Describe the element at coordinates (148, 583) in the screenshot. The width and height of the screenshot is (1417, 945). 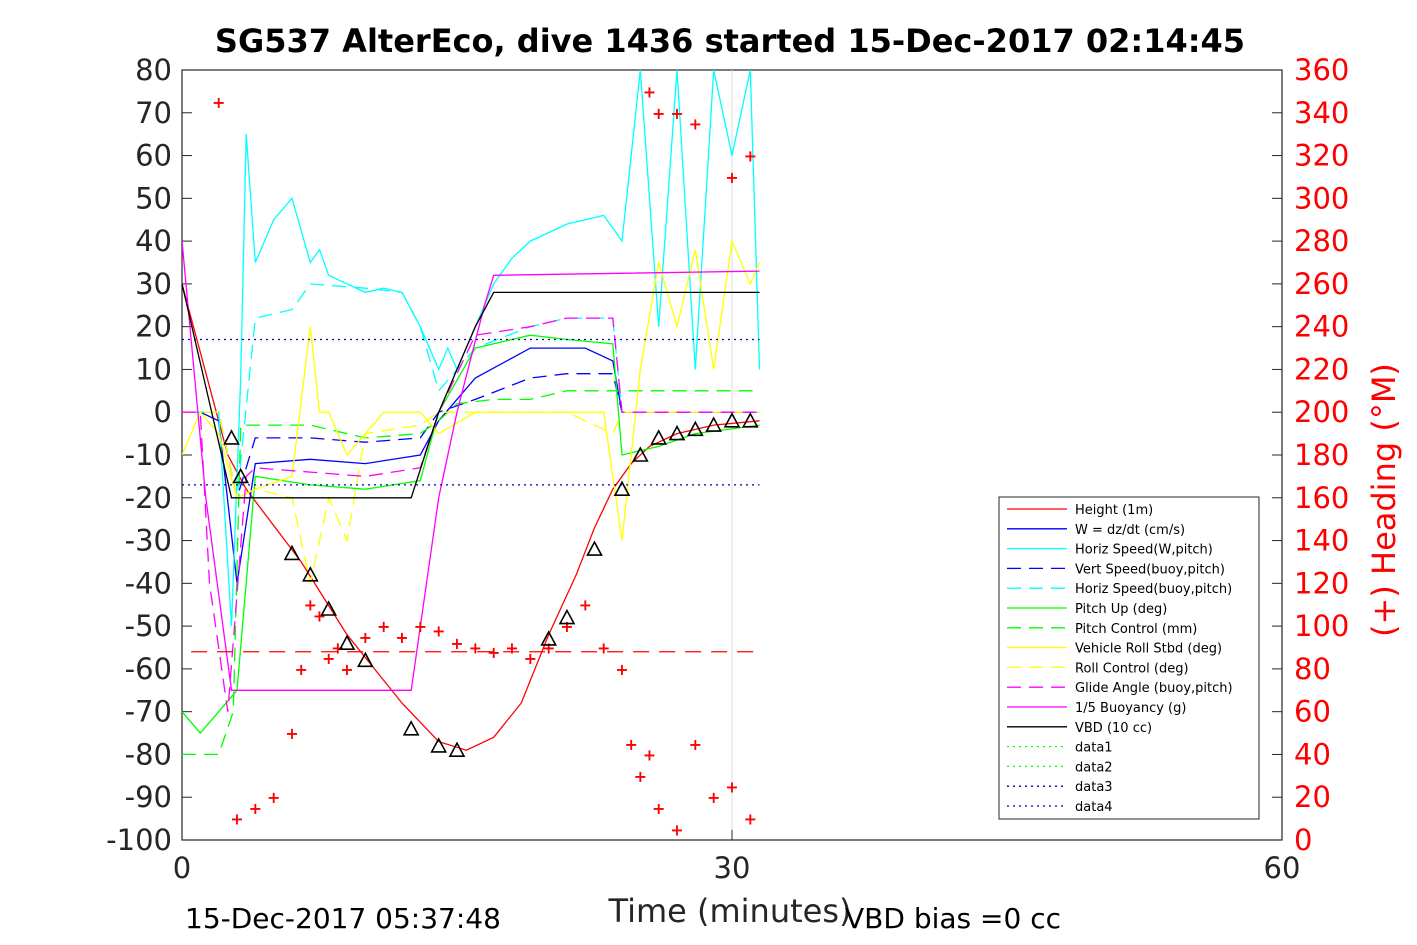
I see `y-tick-label: -40` at that location.